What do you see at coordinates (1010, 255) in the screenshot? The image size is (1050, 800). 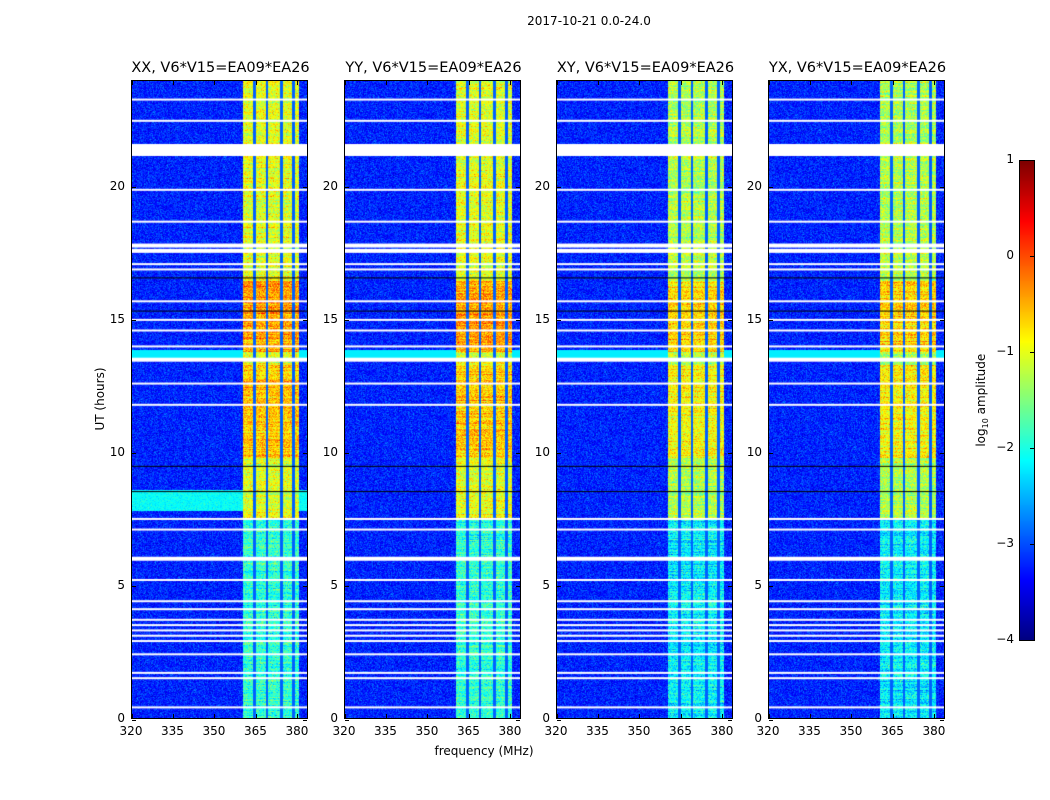 I see `colorbar-tick-label: 0` at bounding box center [1010, 255].